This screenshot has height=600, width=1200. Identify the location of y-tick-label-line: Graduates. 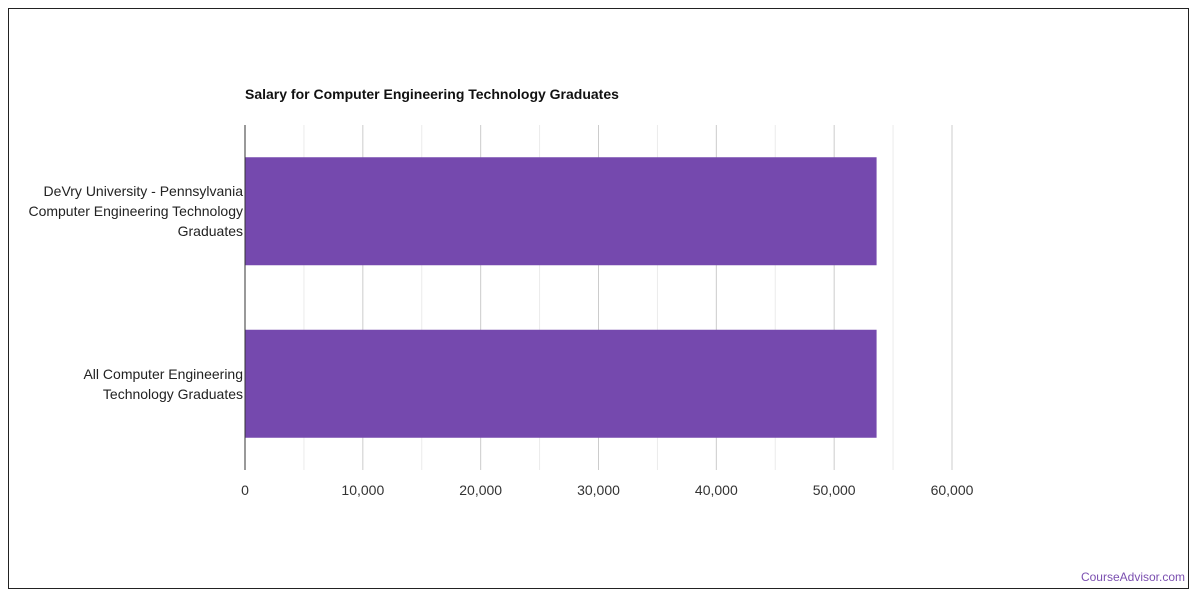
(210, 231).